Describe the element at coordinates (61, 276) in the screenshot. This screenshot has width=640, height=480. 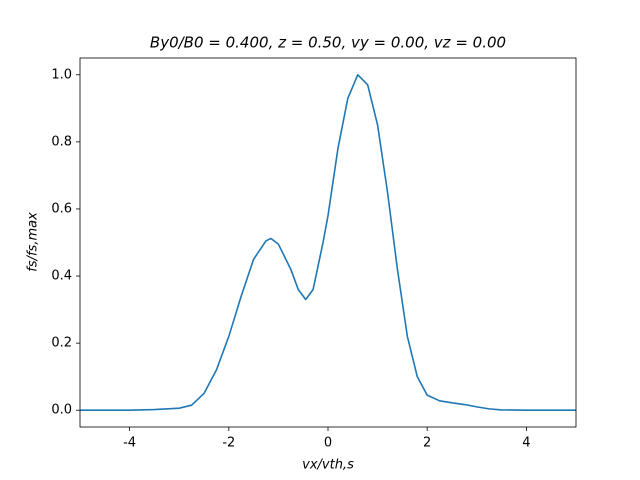
I see `y-tick-label: 0.4` at that location.